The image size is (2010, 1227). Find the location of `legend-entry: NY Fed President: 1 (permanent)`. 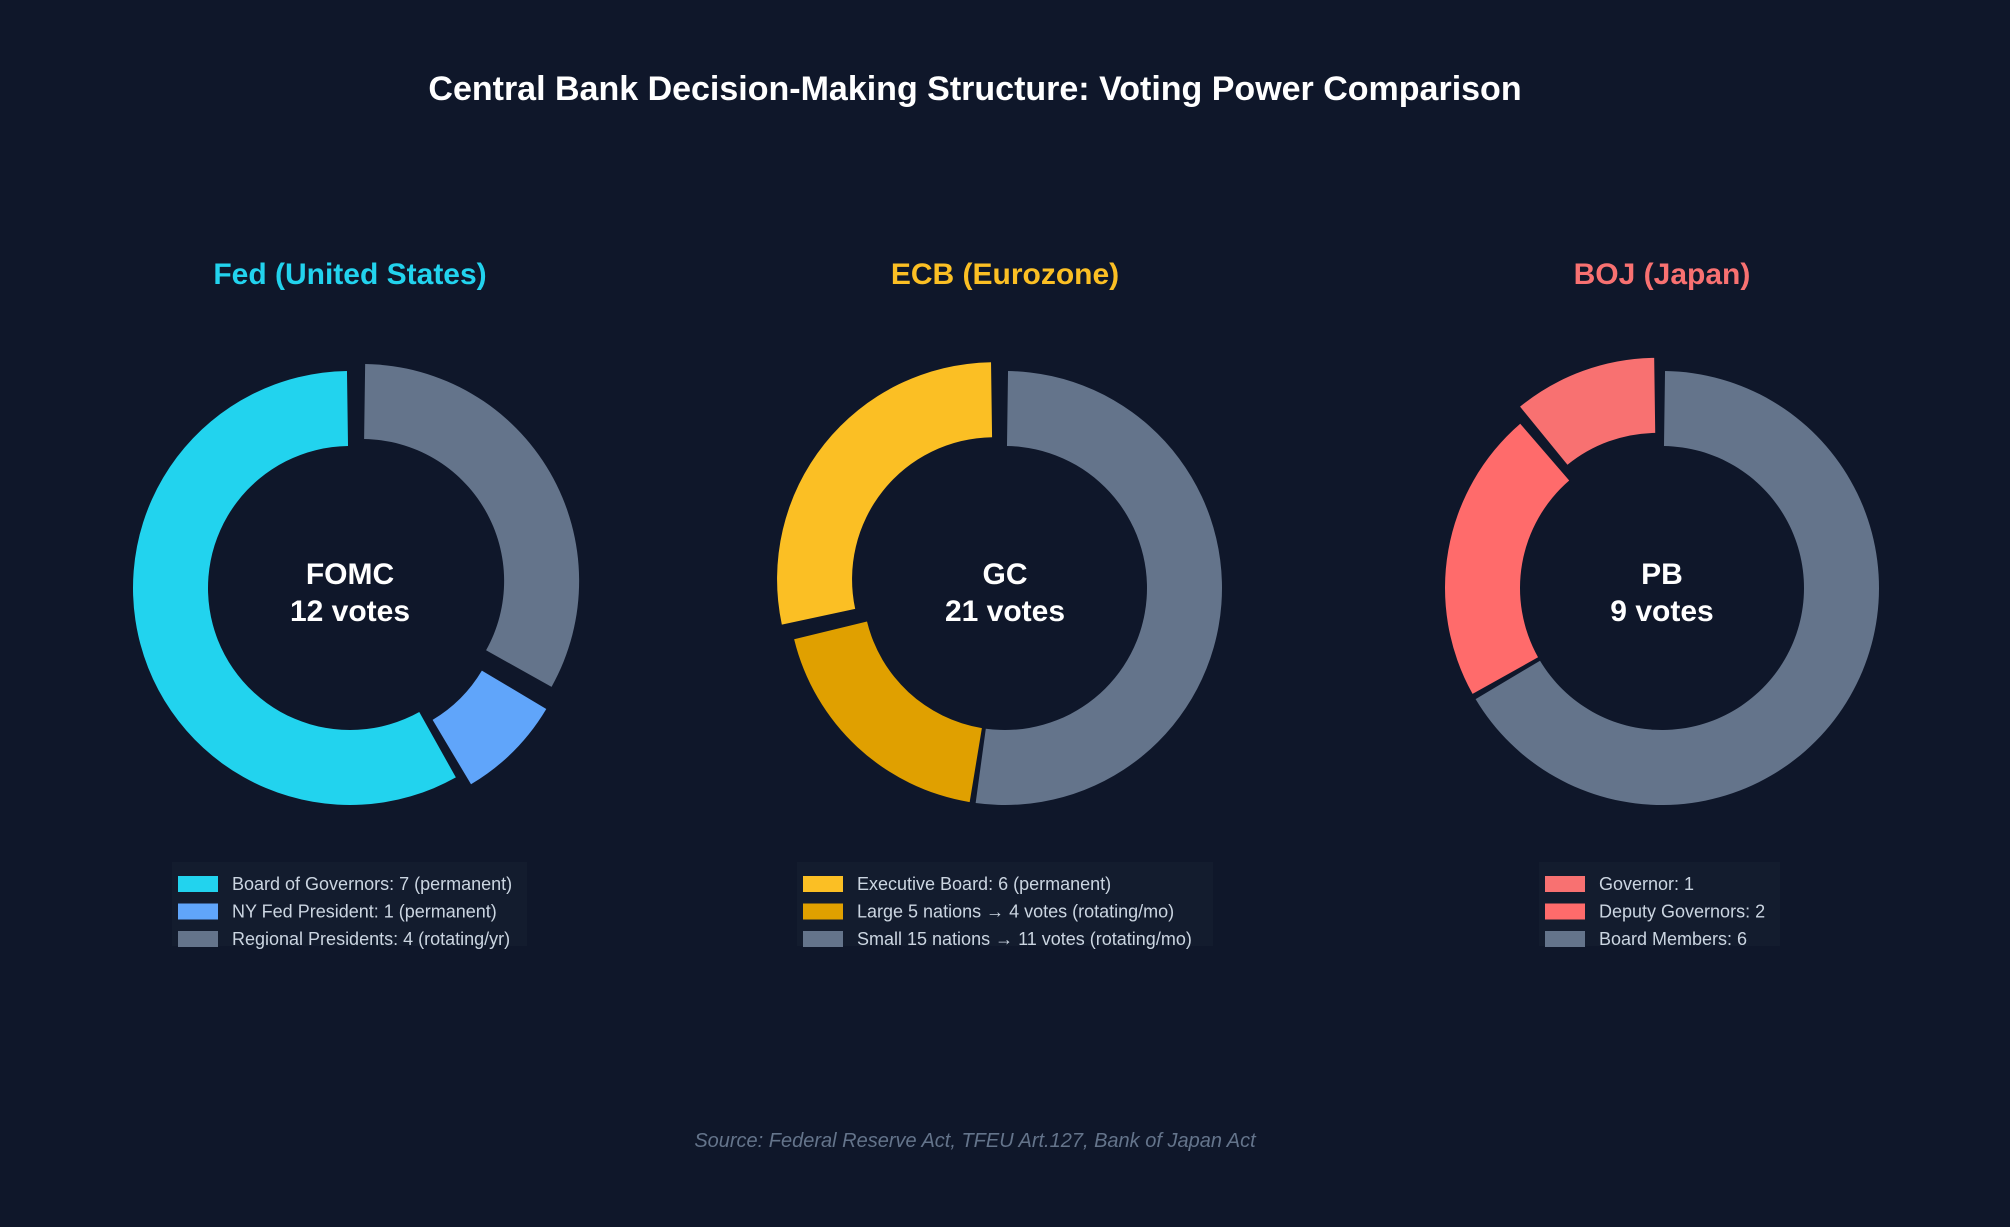

legend-entry: NY Fed President: 1 (permanent) is located at coordinates (364, 912).